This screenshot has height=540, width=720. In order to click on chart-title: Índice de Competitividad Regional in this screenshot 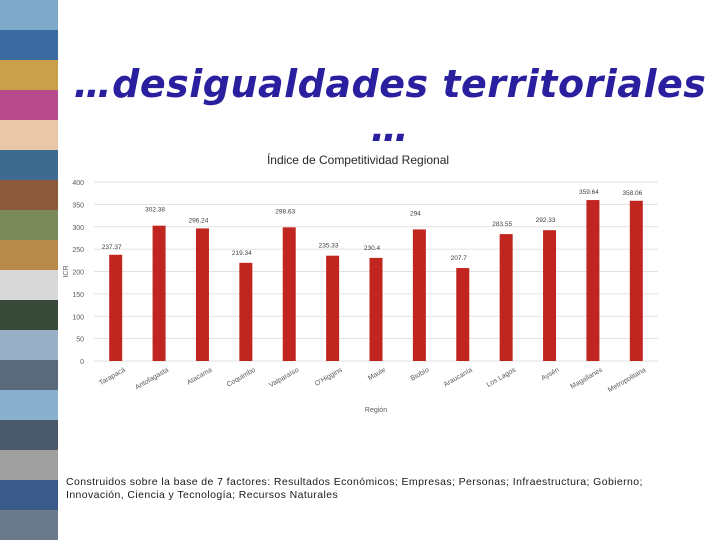, I will do `click(358, 159)`.